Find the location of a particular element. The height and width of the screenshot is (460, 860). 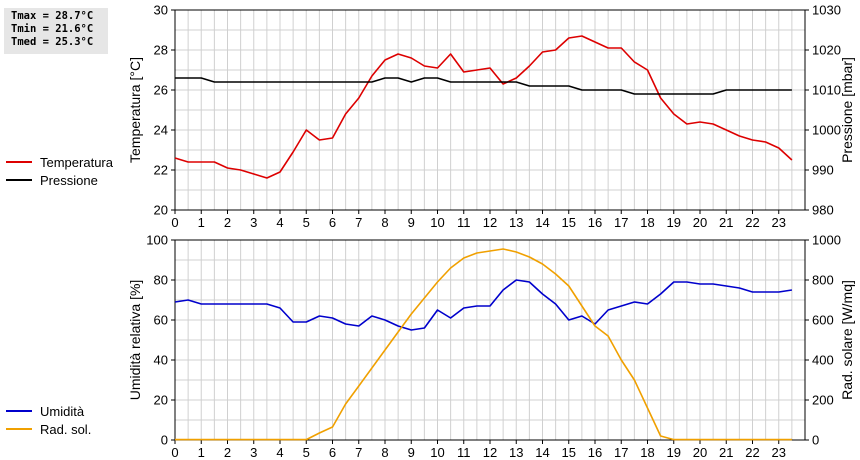

chart-0-xtick-label: 6 is located at coordinates (332, 222).